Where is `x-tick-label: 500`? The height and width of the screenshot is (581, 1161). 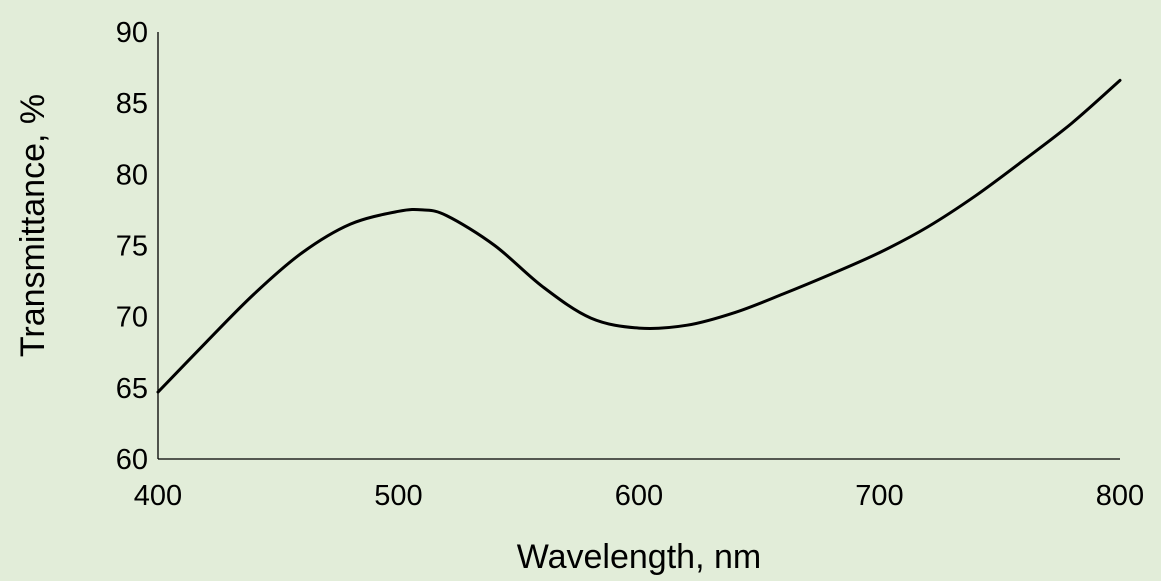
x-tick-label: 500 is located at coordinates (398, 496).